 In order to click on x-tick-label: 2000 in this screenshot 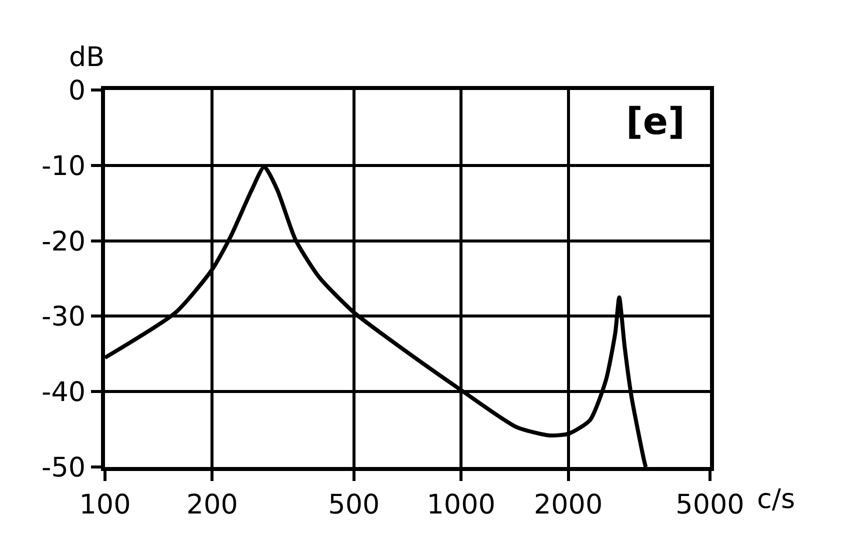, I will do `click(568, 504)`.